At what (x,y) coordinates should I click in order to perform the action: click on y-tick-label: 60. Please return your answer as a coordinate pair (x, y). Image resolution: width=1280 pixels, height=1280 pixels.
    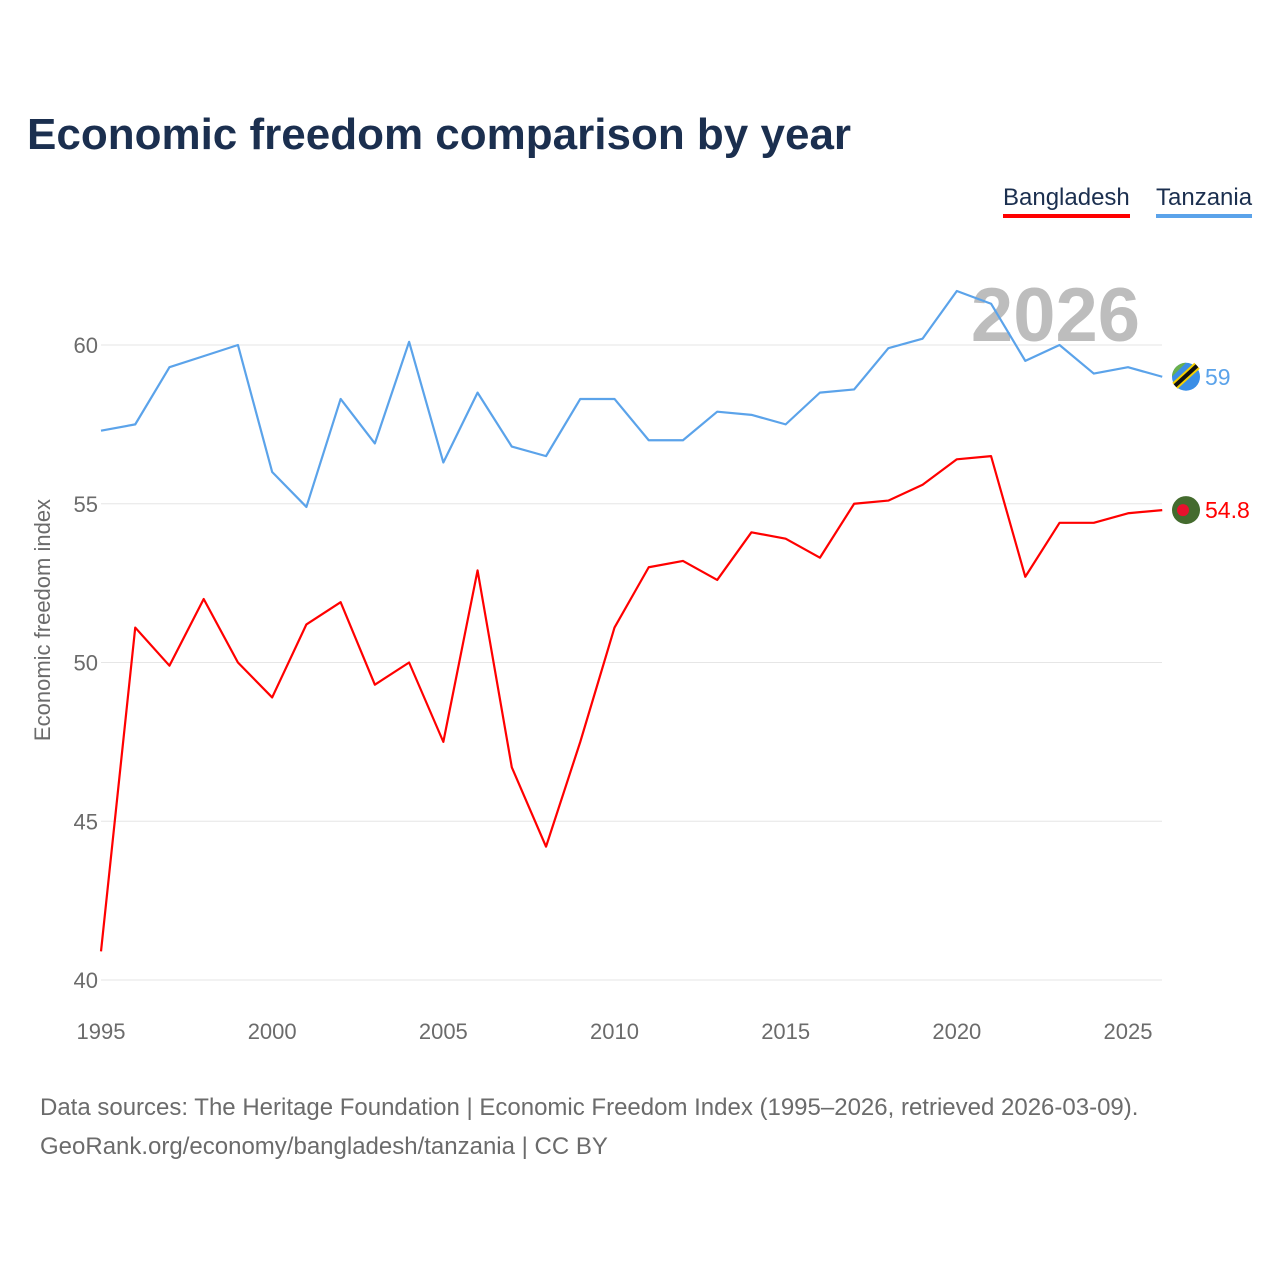
    Looking at the image, I should click on (86, 345).